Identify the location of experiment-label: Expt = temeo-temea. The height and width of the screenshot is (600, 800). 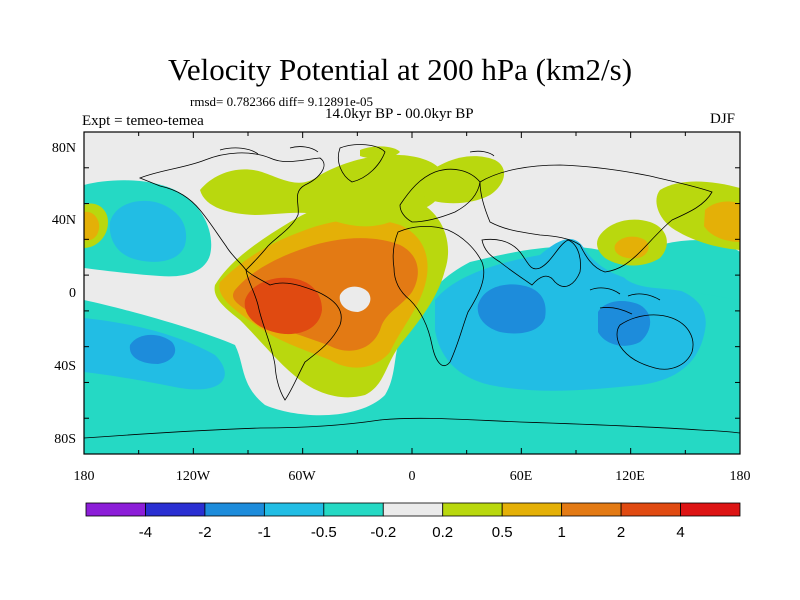
(143, 121).